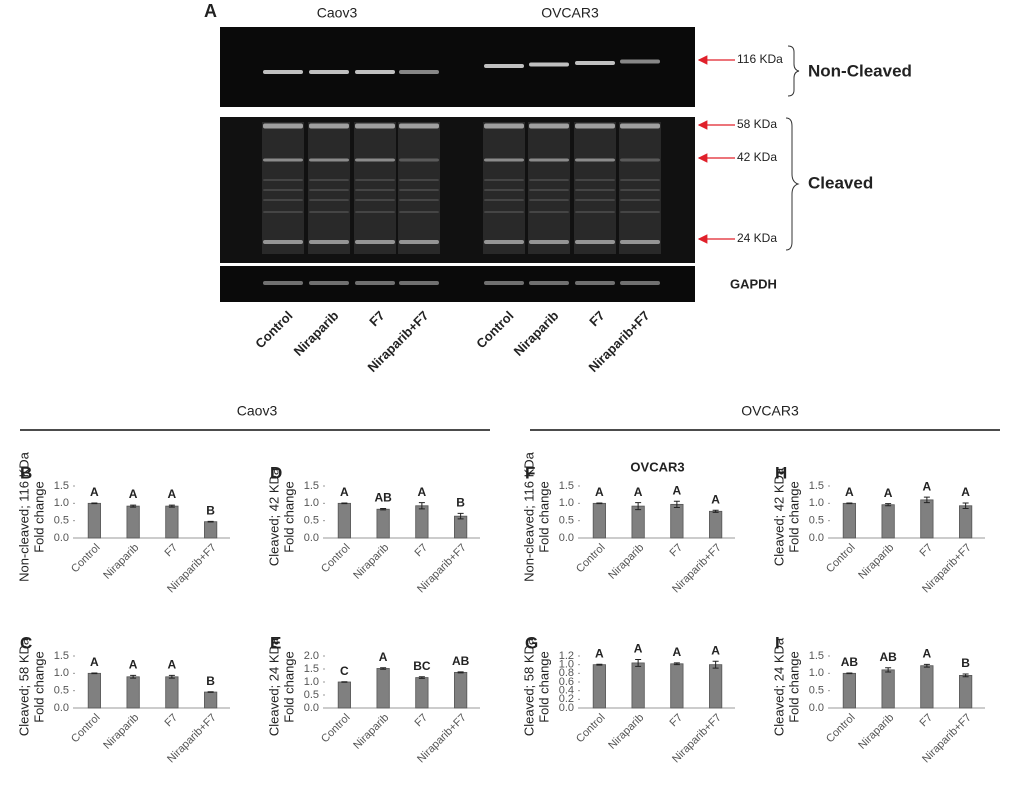  Describe the element at coordinates (888, 657) in the screenshot. I see `significance-label: AB` at that location.